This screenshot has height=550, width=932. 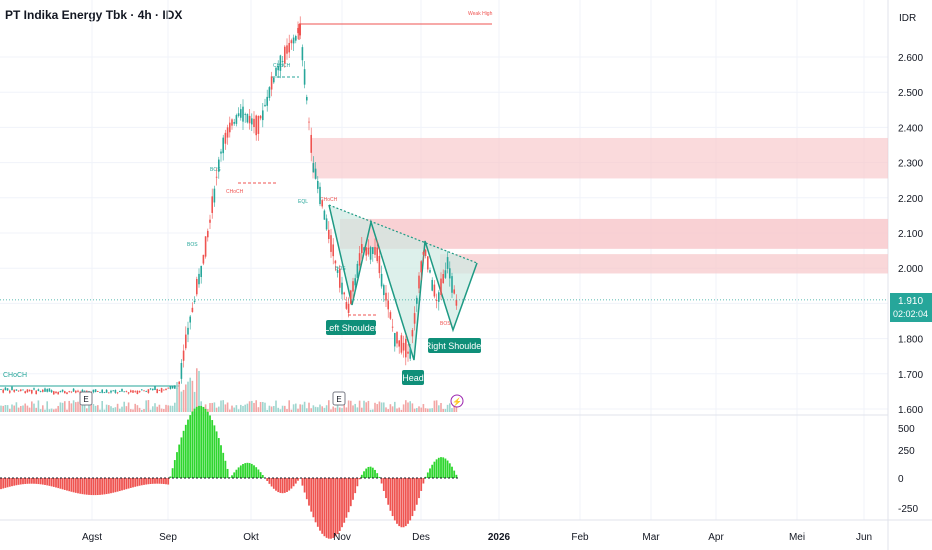 What do you see at coordinates (797, 537) in the screenshot?
I see `time-tick: Mei` at bounding box center [797, 537].